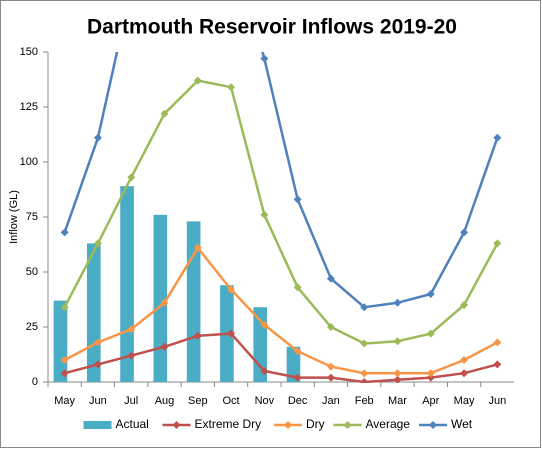  I want to click on legend-label: Actual, so click(132, 424).